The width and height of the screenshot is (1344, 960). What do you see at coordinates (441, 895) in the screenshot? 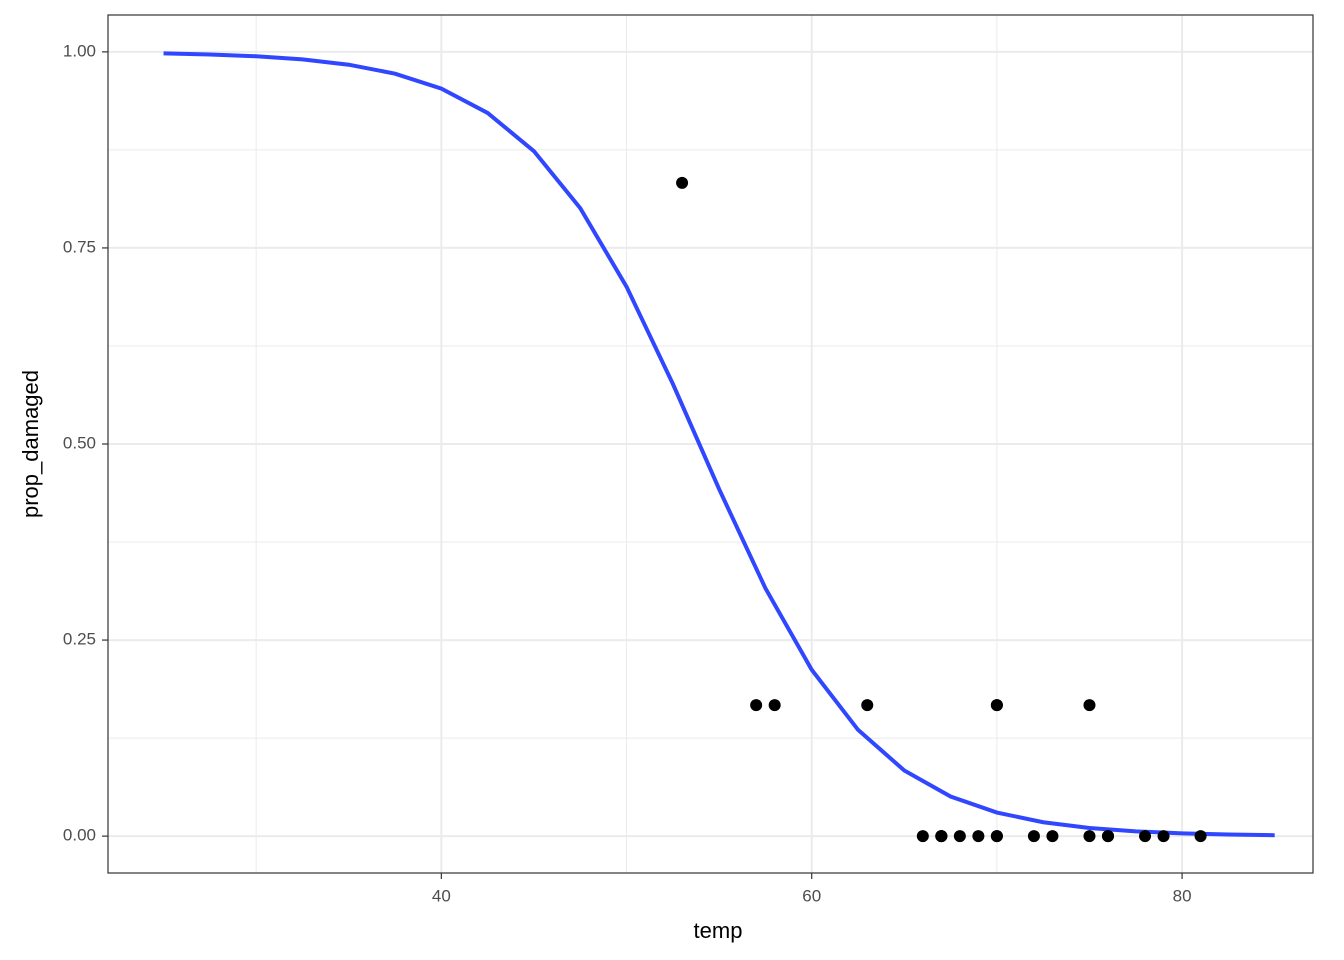
I see `x-tick-label: 40` at bounding box center [441, 895].